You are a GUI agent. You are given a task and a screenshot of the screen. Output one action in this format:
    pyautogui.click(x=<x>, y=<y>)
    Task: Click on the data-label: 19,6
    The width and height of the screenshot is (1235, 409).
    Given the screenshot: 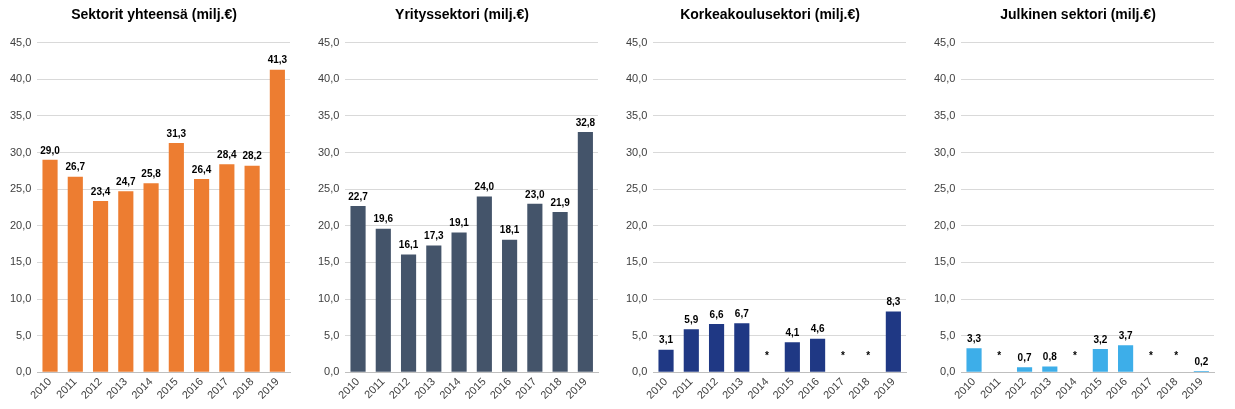 What is the action you would take?
    pyautogui.click(x=383, y=219)
    